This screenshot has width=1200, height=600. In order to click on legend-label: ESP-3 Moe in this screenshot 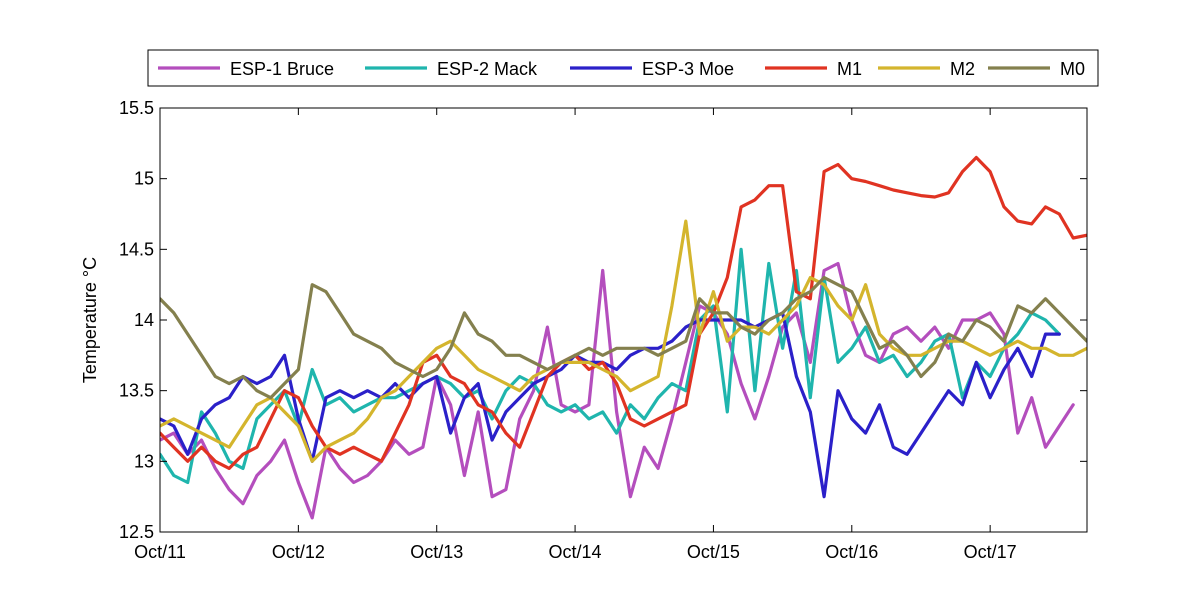, I will do `click(688, 69)`.